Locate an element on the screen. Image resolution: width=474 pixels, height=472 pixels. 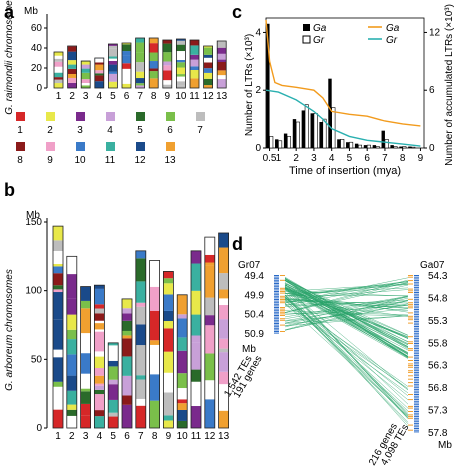
c-xtick-label: 1 is located at coordinates (279, 158).